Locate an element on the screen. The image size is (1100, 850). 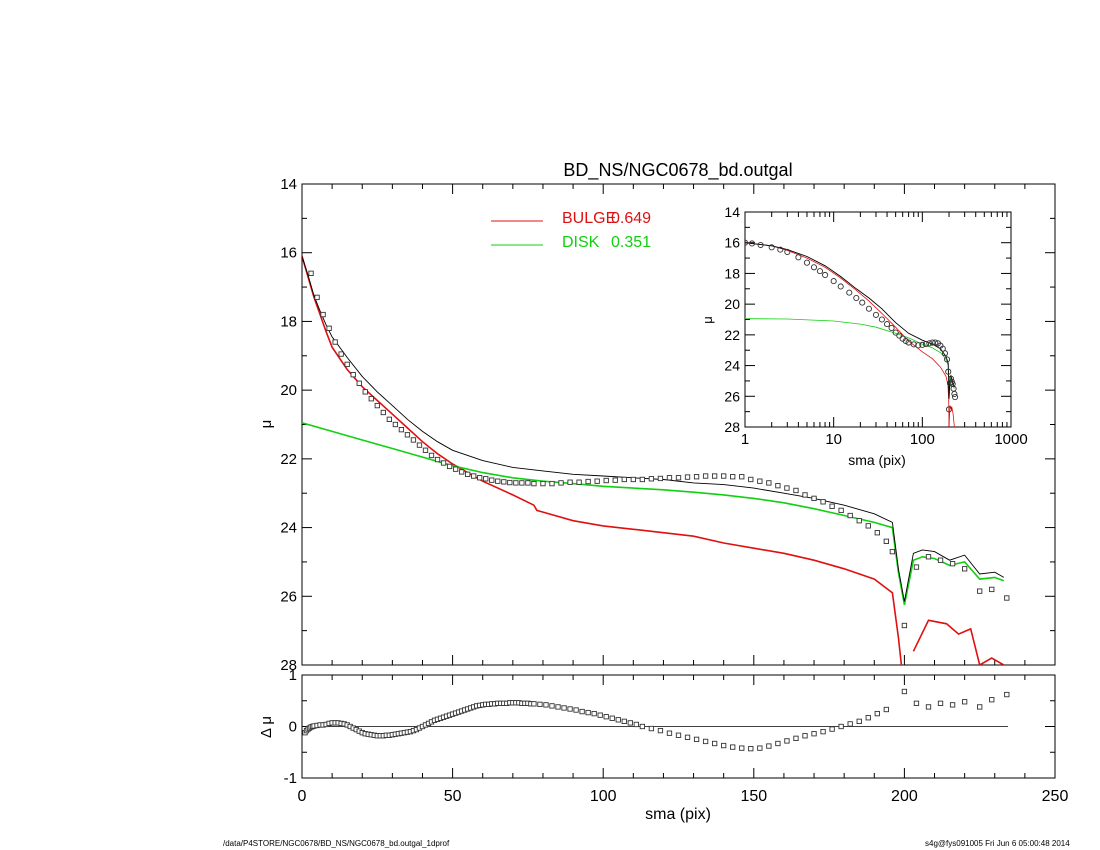
main-y-tick-label: 16 is located at coordinates (288, 253).